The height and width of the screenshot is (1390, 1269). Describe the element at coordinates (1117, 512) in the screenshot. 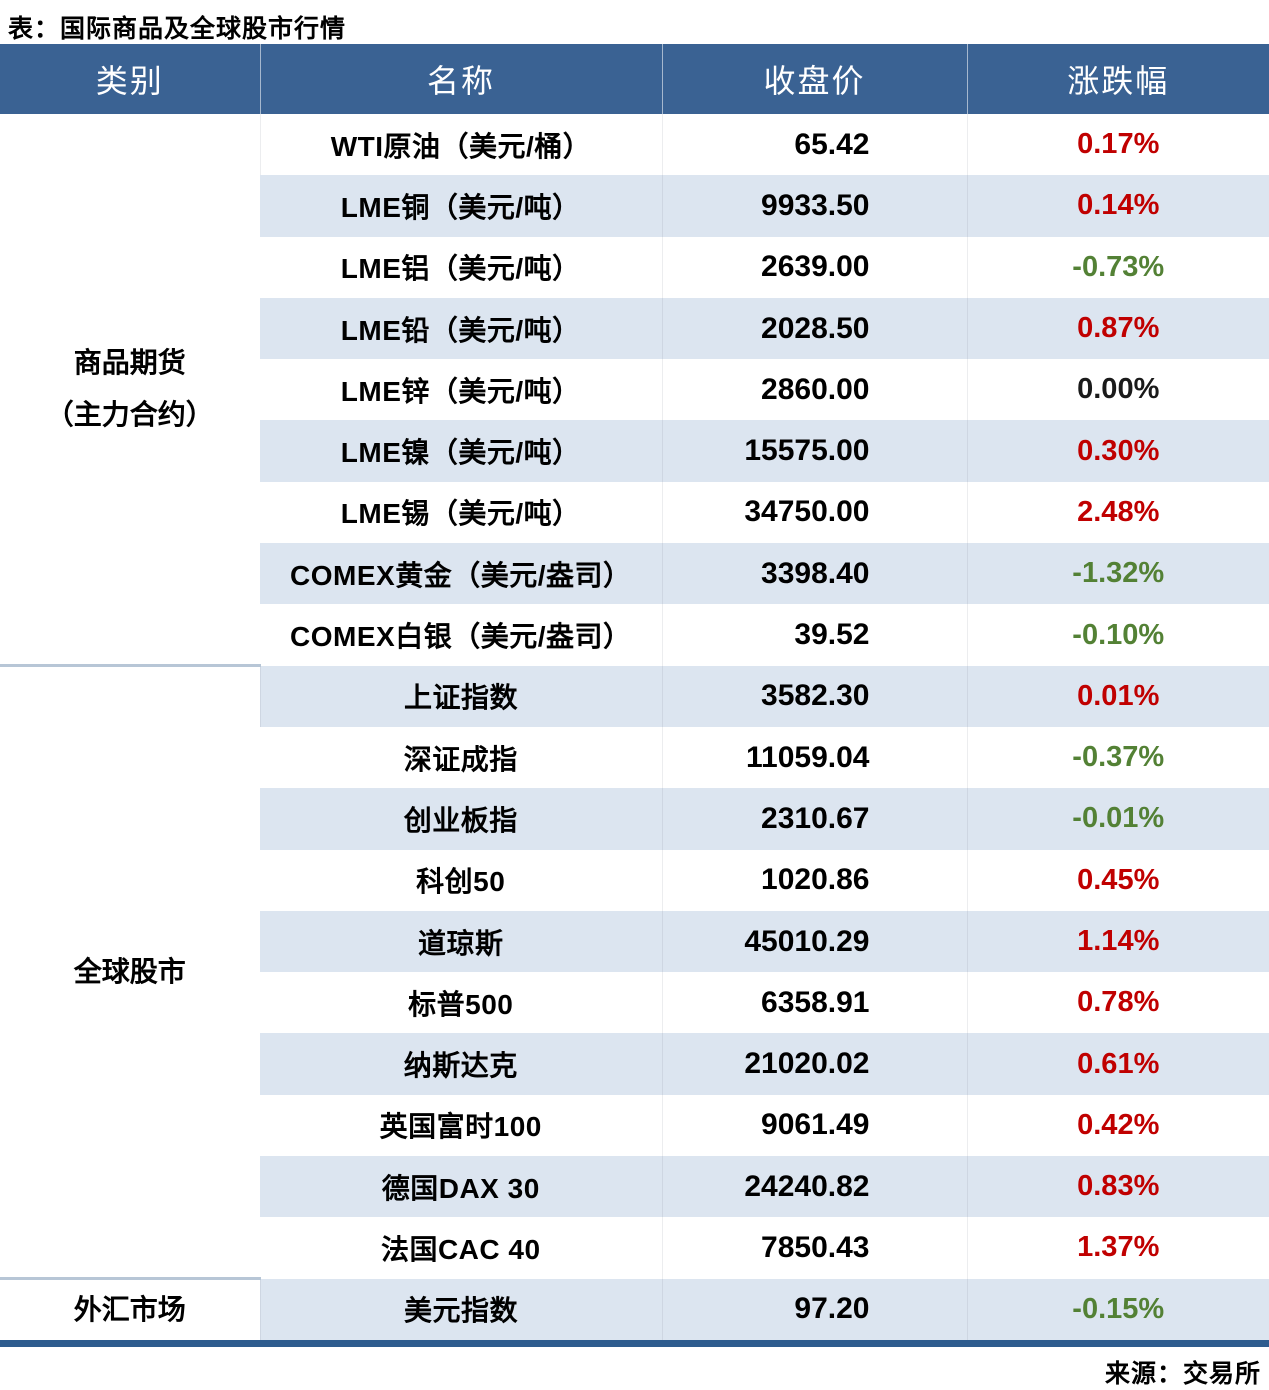

I see `change-cell: 2.48%` at that location.